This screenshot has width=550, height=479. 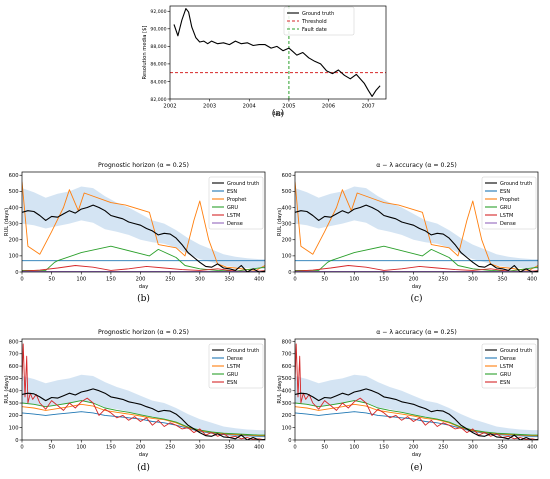 What do you see at coordinates (278, 114) in the screenshot?
I see `x-axis-label: date` at bounding box center [278, 114].